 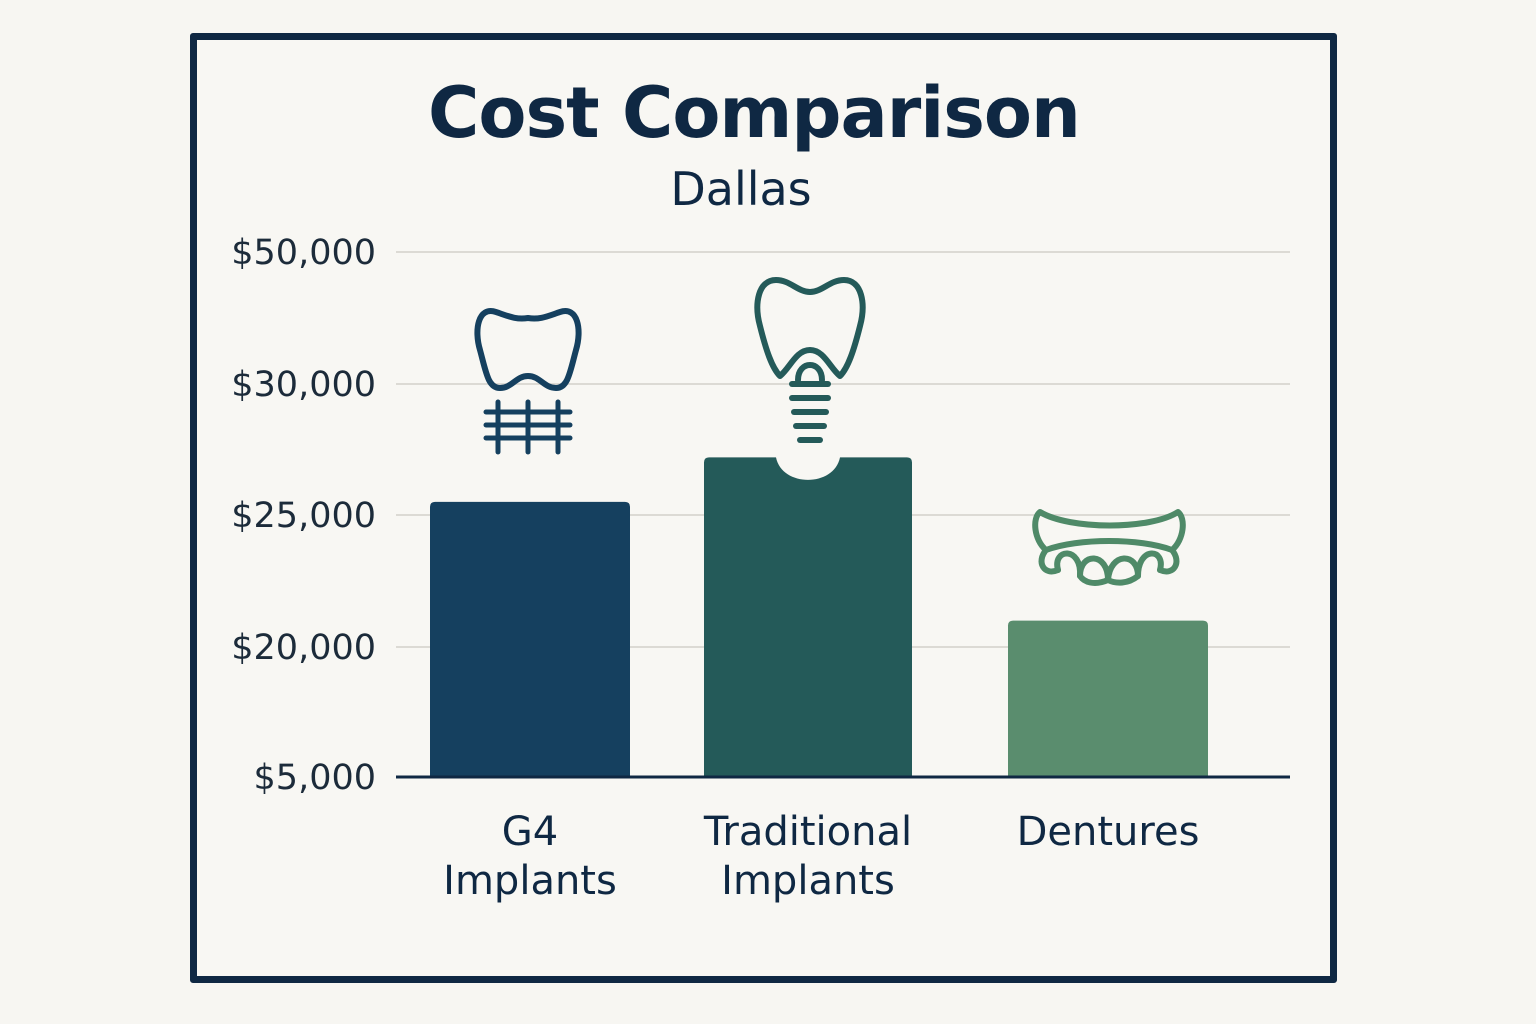 What do you see at coordinates (754, 113) in the screenshot?
I see `chart-title: Cost Comparison` at bounding box center [754, 113].